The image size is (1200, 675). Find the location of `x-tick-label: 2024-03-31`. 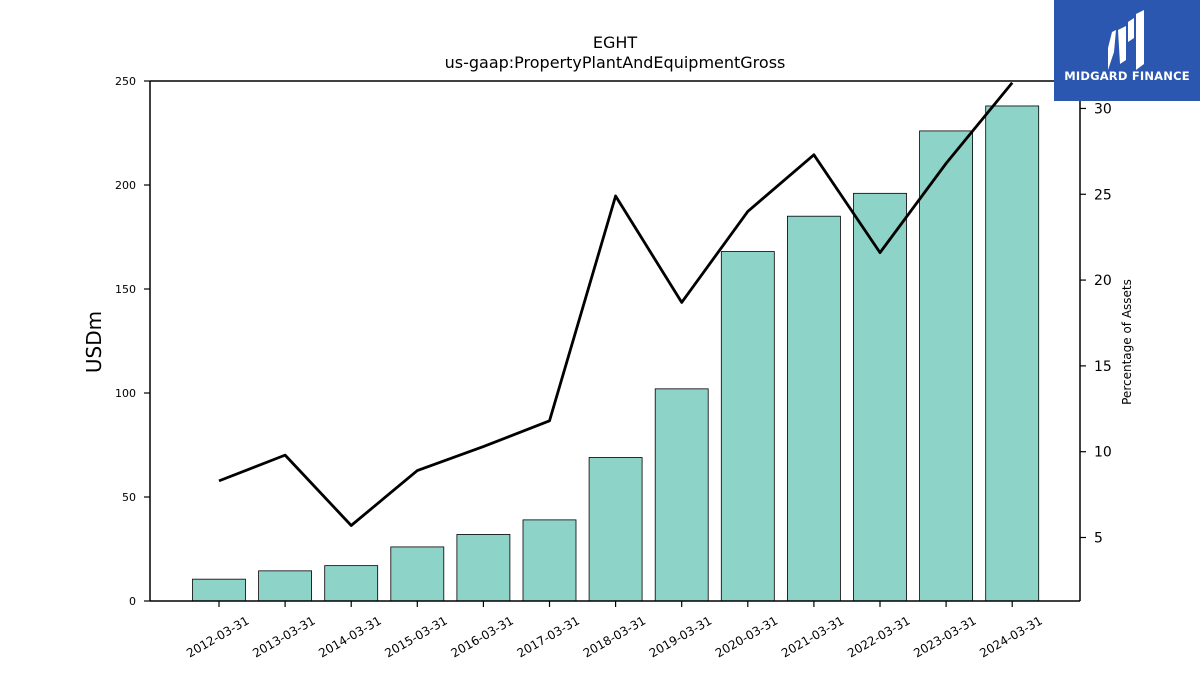

x-tick-label: 2024-03-31 is located at coordinates (1010, 636).